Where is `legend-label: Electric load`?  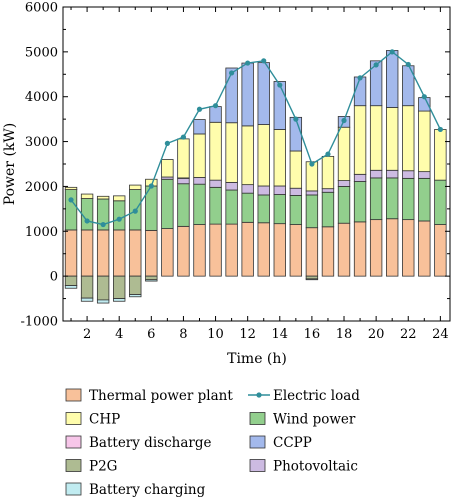
legend-label: Electric load is located at coordinates (316, 396).